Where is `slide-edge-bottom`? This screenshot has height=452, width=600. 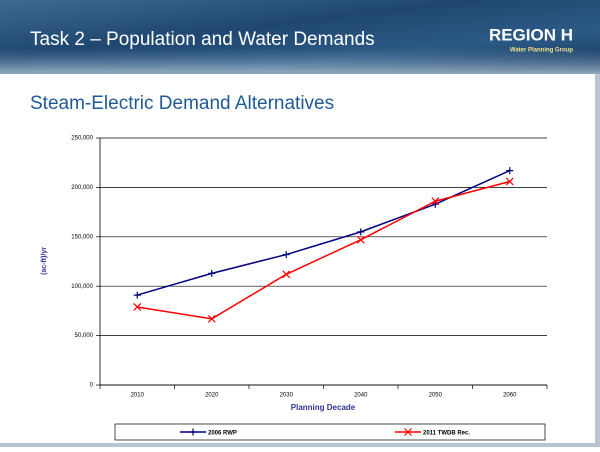
slide-edge-bottom is located at coordinates (300, 445).